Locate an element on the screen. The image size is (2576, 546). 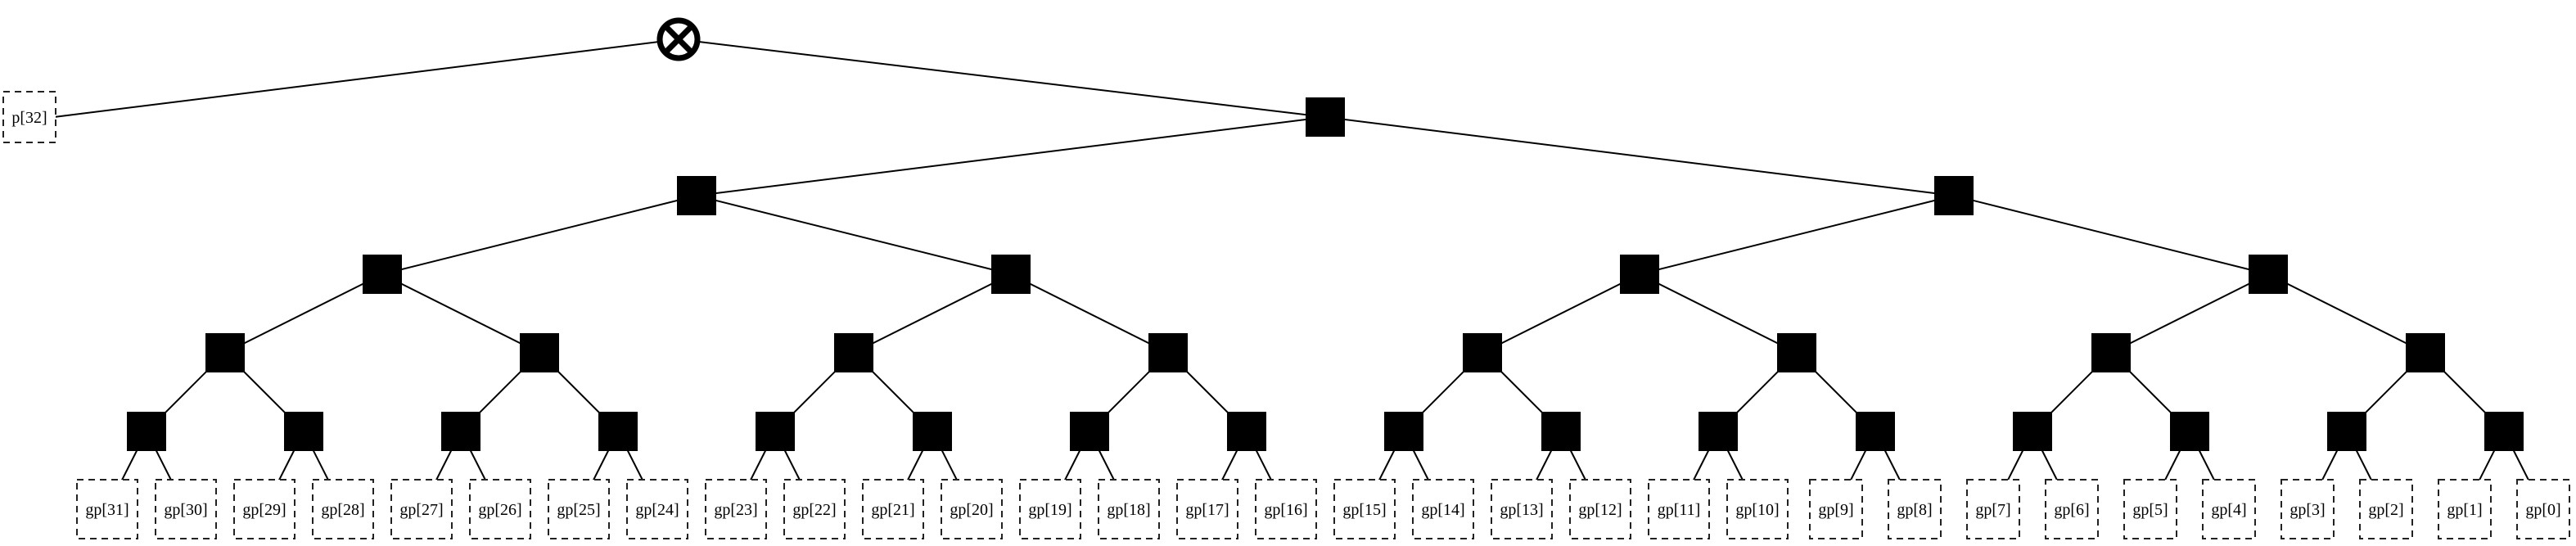
leaf-label: gp[13] is located at coordinates (1521, 510).